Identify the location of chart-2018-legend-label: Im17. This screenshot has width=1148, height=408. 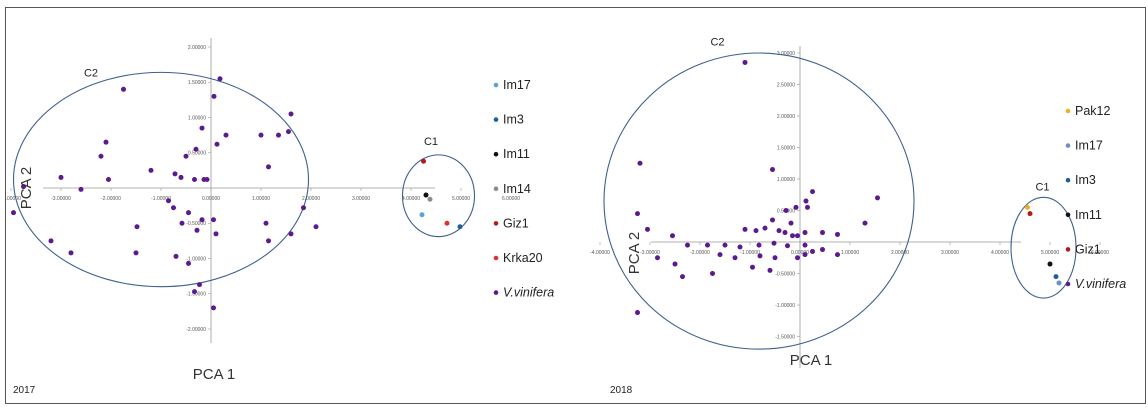
(1089, 146).